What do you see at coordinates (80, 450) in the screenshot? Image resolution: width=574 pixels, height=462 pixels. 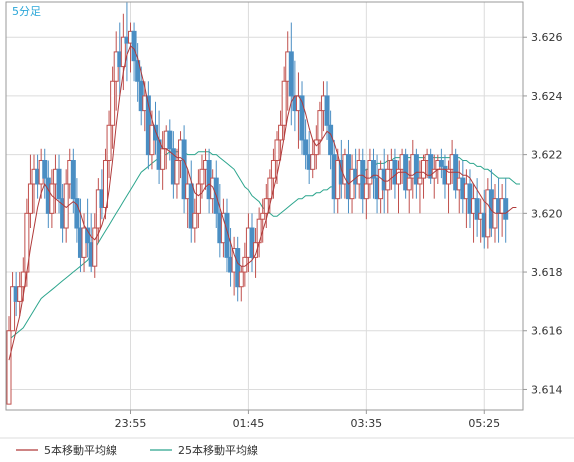 I see `legend-ma5-label: 5本移動平均線` at bounding box center [80, 450].